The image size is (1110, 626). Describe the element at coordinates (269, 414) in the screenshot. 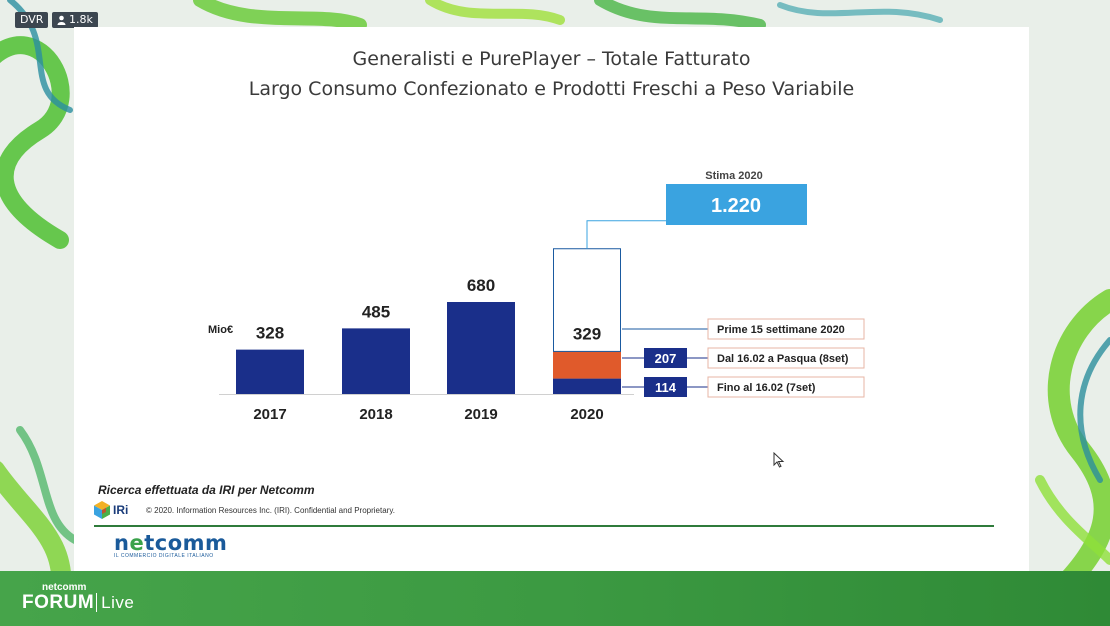

I see `x-tick-label-2017: 2017` at that location.